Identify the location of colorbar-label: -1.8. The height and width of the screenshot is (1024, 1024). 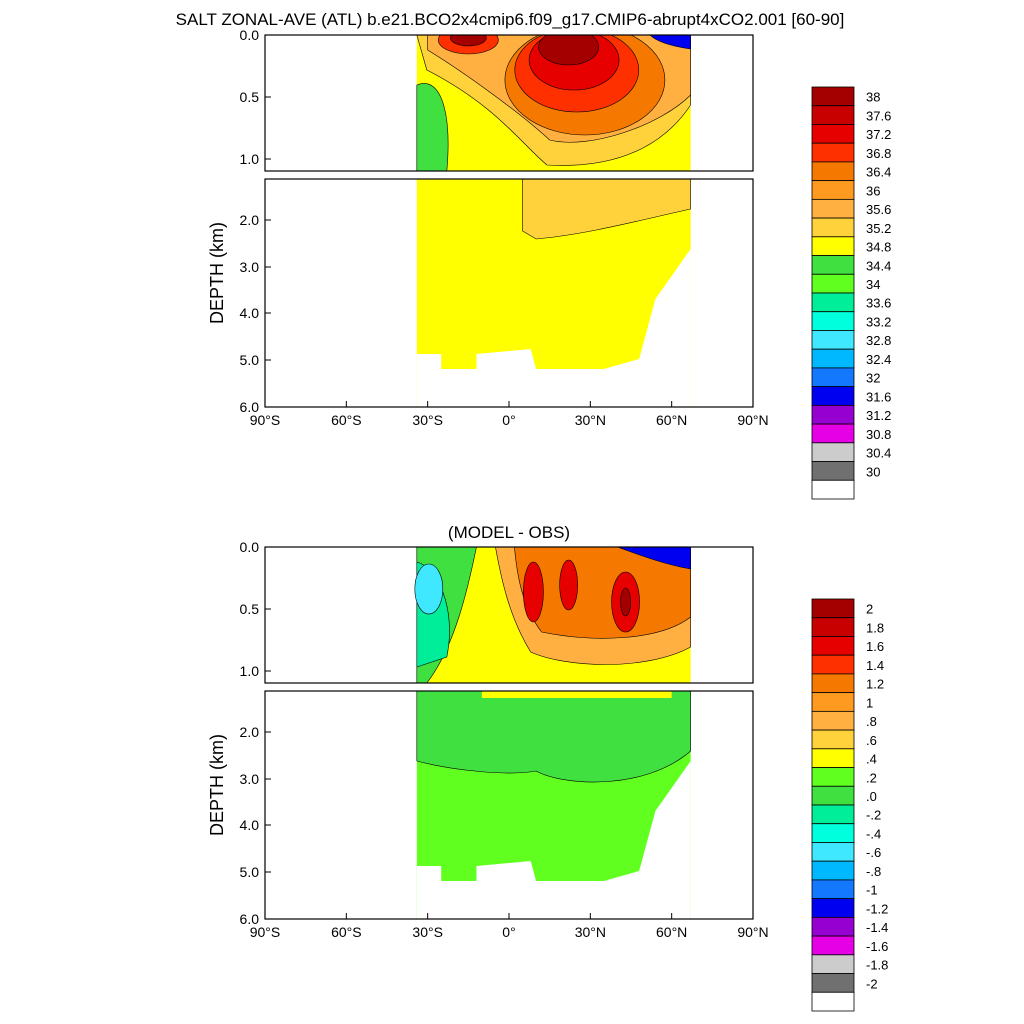
(877, 965).